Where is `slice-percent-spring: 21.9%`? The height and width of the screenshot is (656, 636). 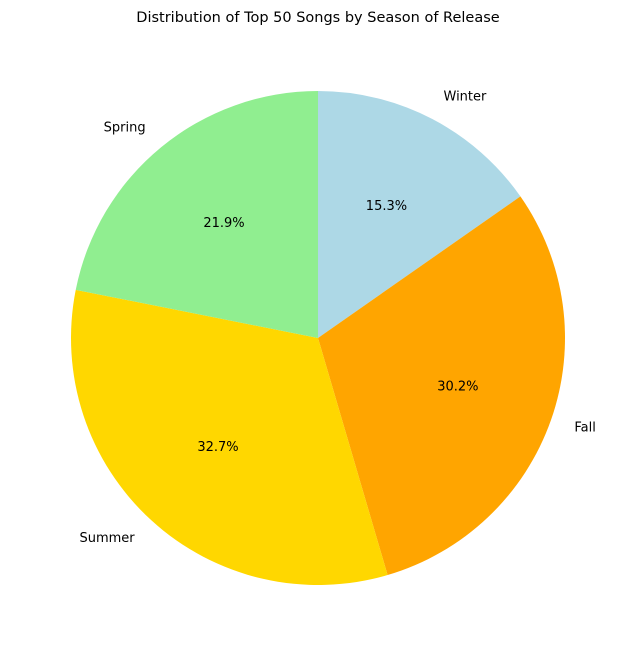
slice-percent-spring: 21.9% is located at coordinates (223, 223).